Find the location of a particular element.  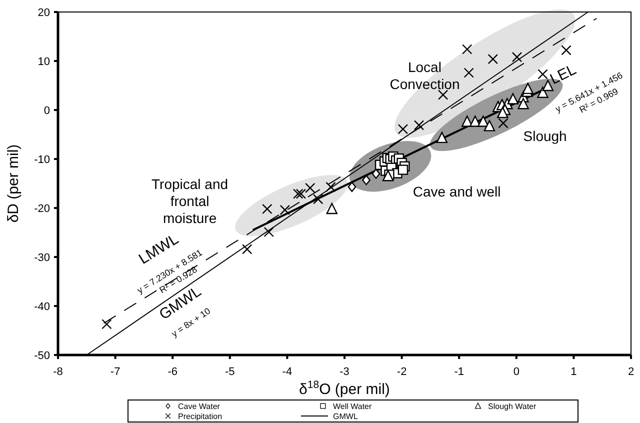

y-tick-label: -40 is located at coordinates (42, 307).